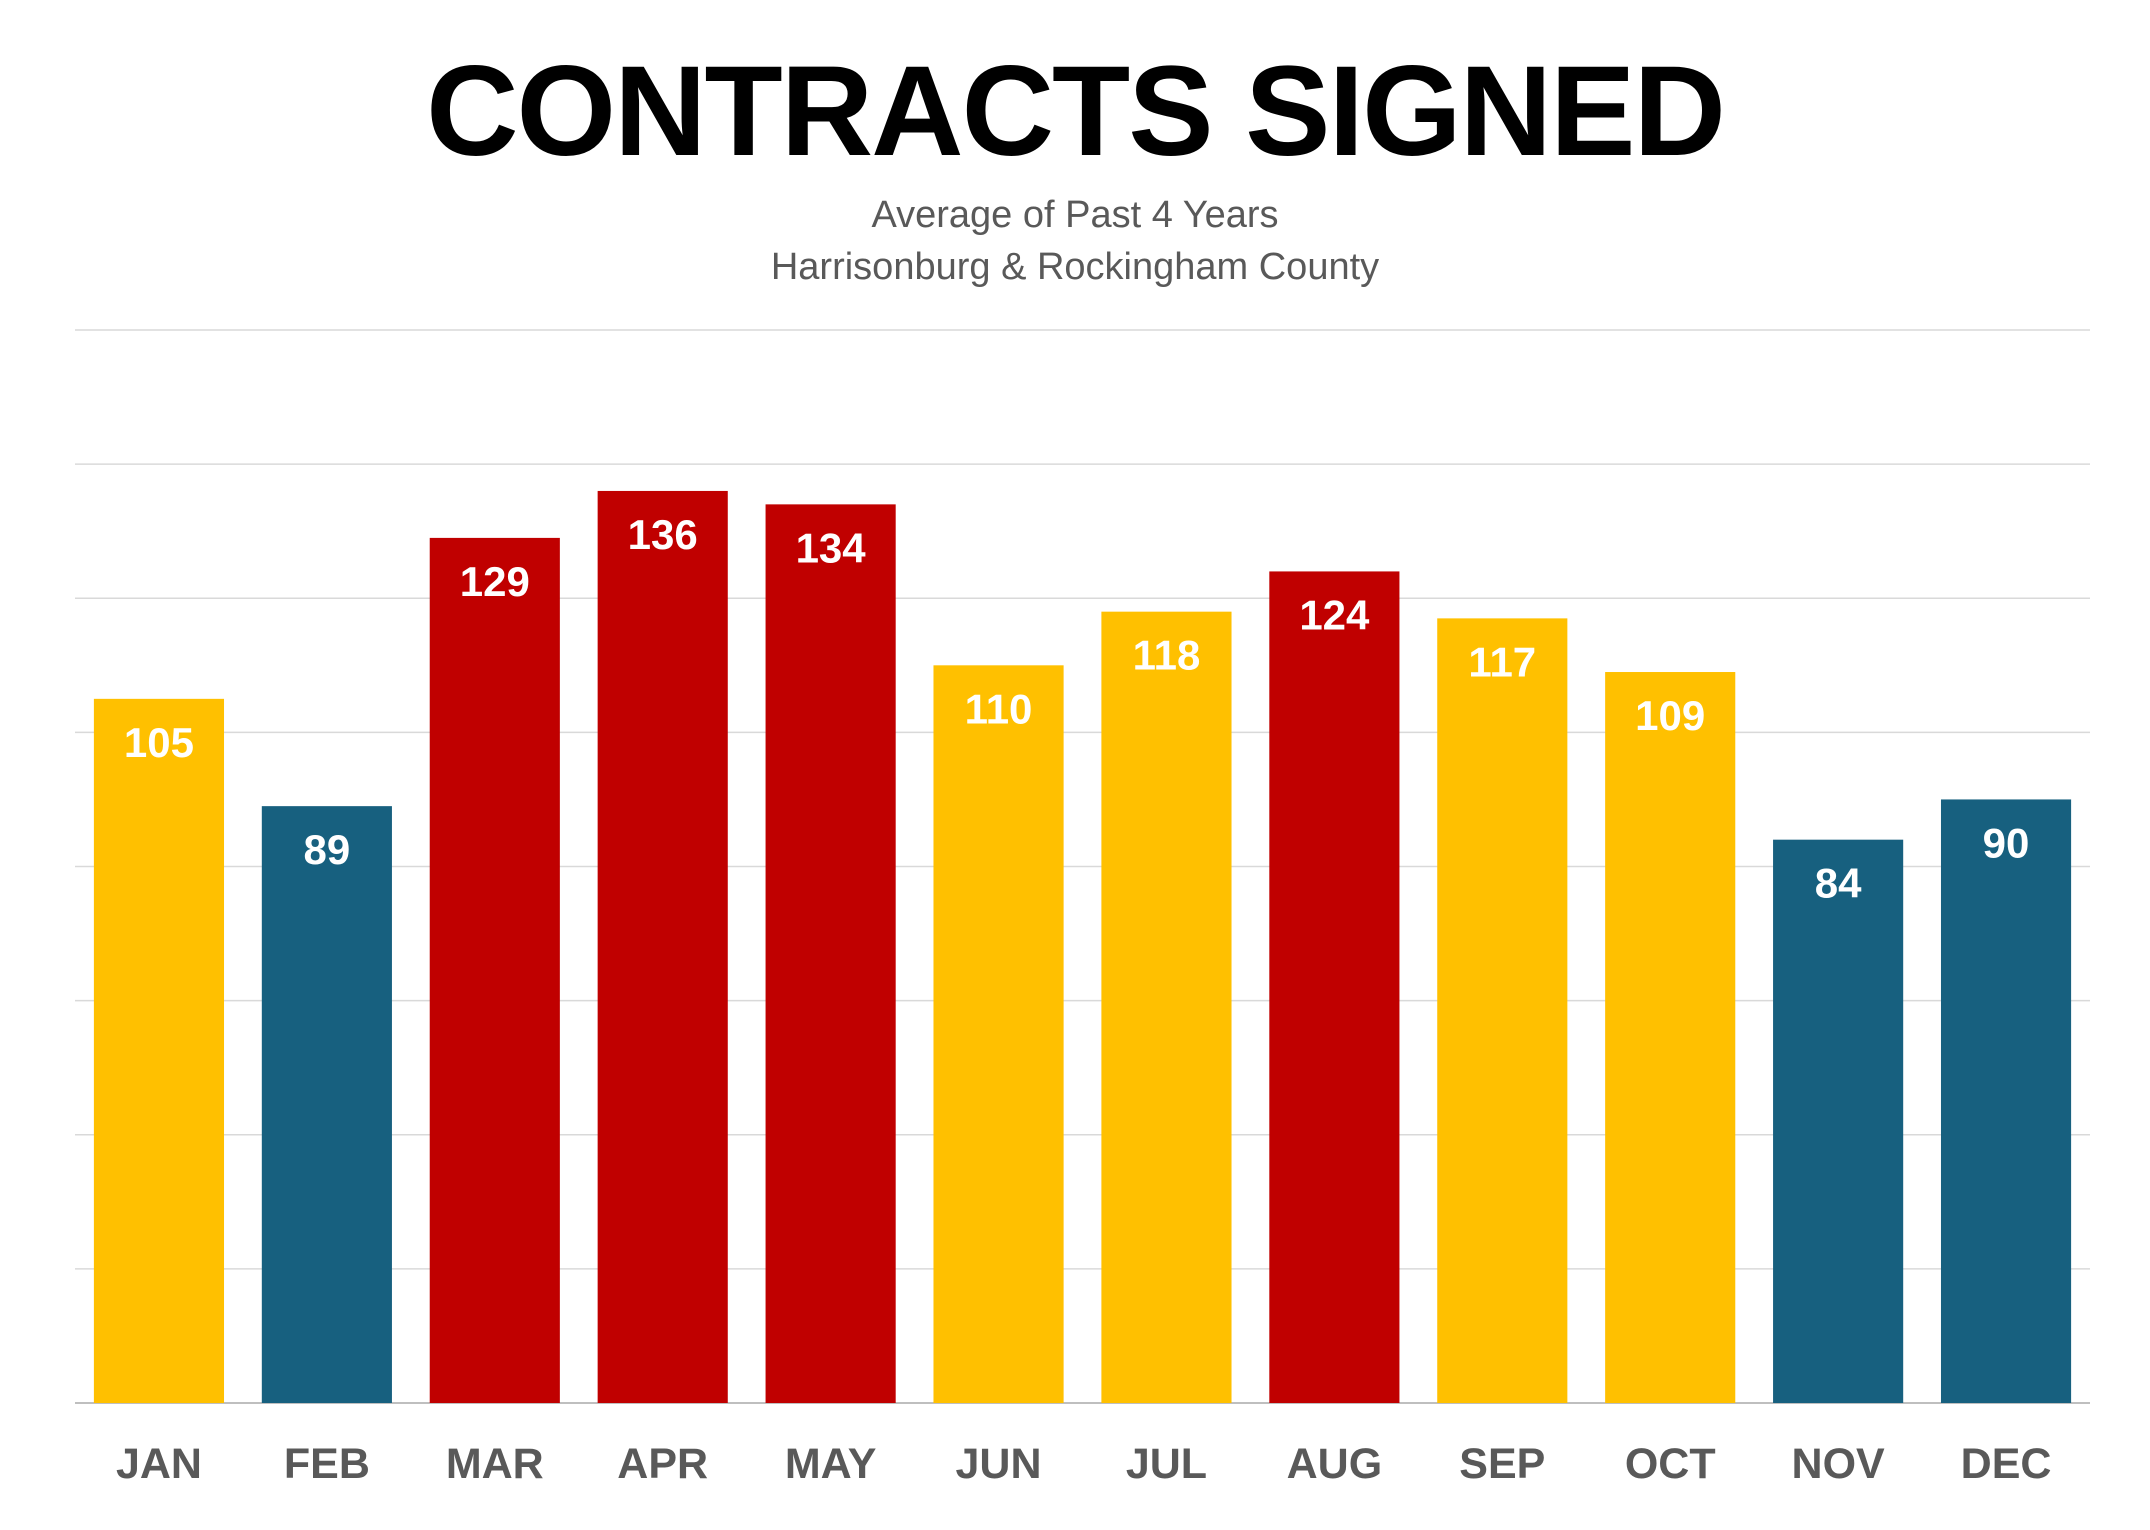  I want to click on x-tick-label-mar: MAR, so click(495, 1464).